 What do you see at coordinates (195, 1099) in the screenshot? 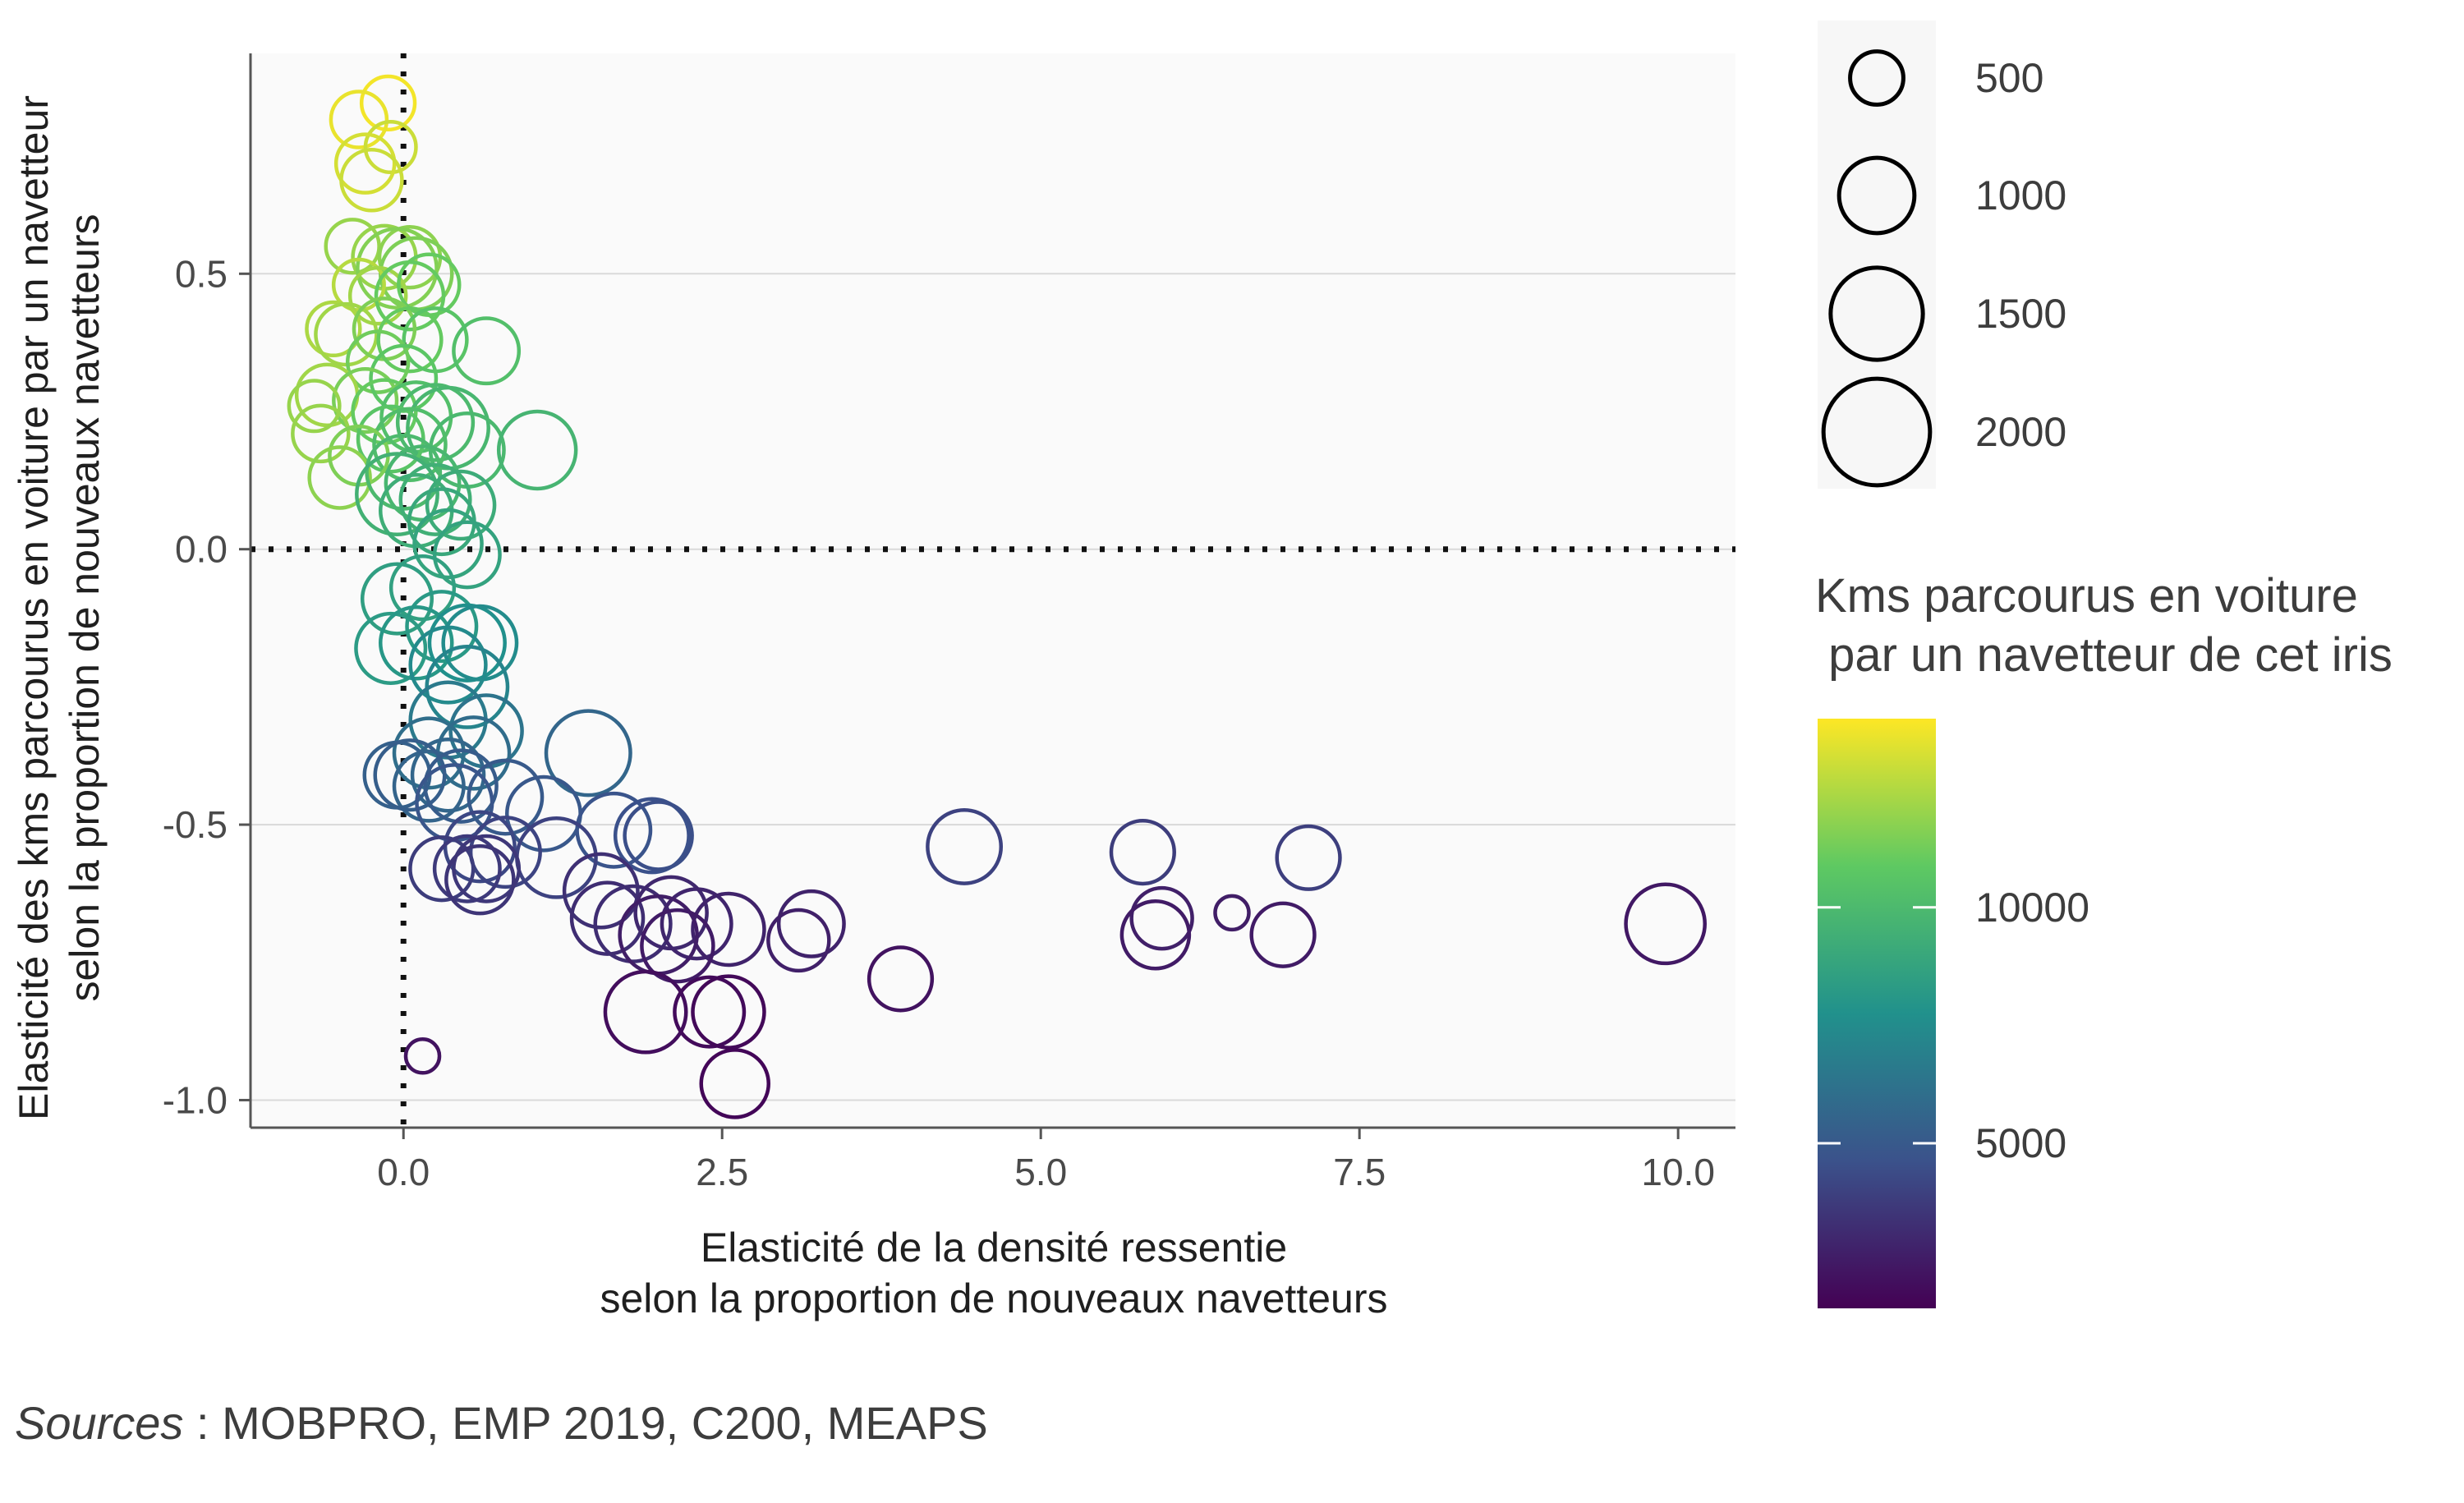
I see `y-tick-label: -1.0` at bounding box center [195, 1099].